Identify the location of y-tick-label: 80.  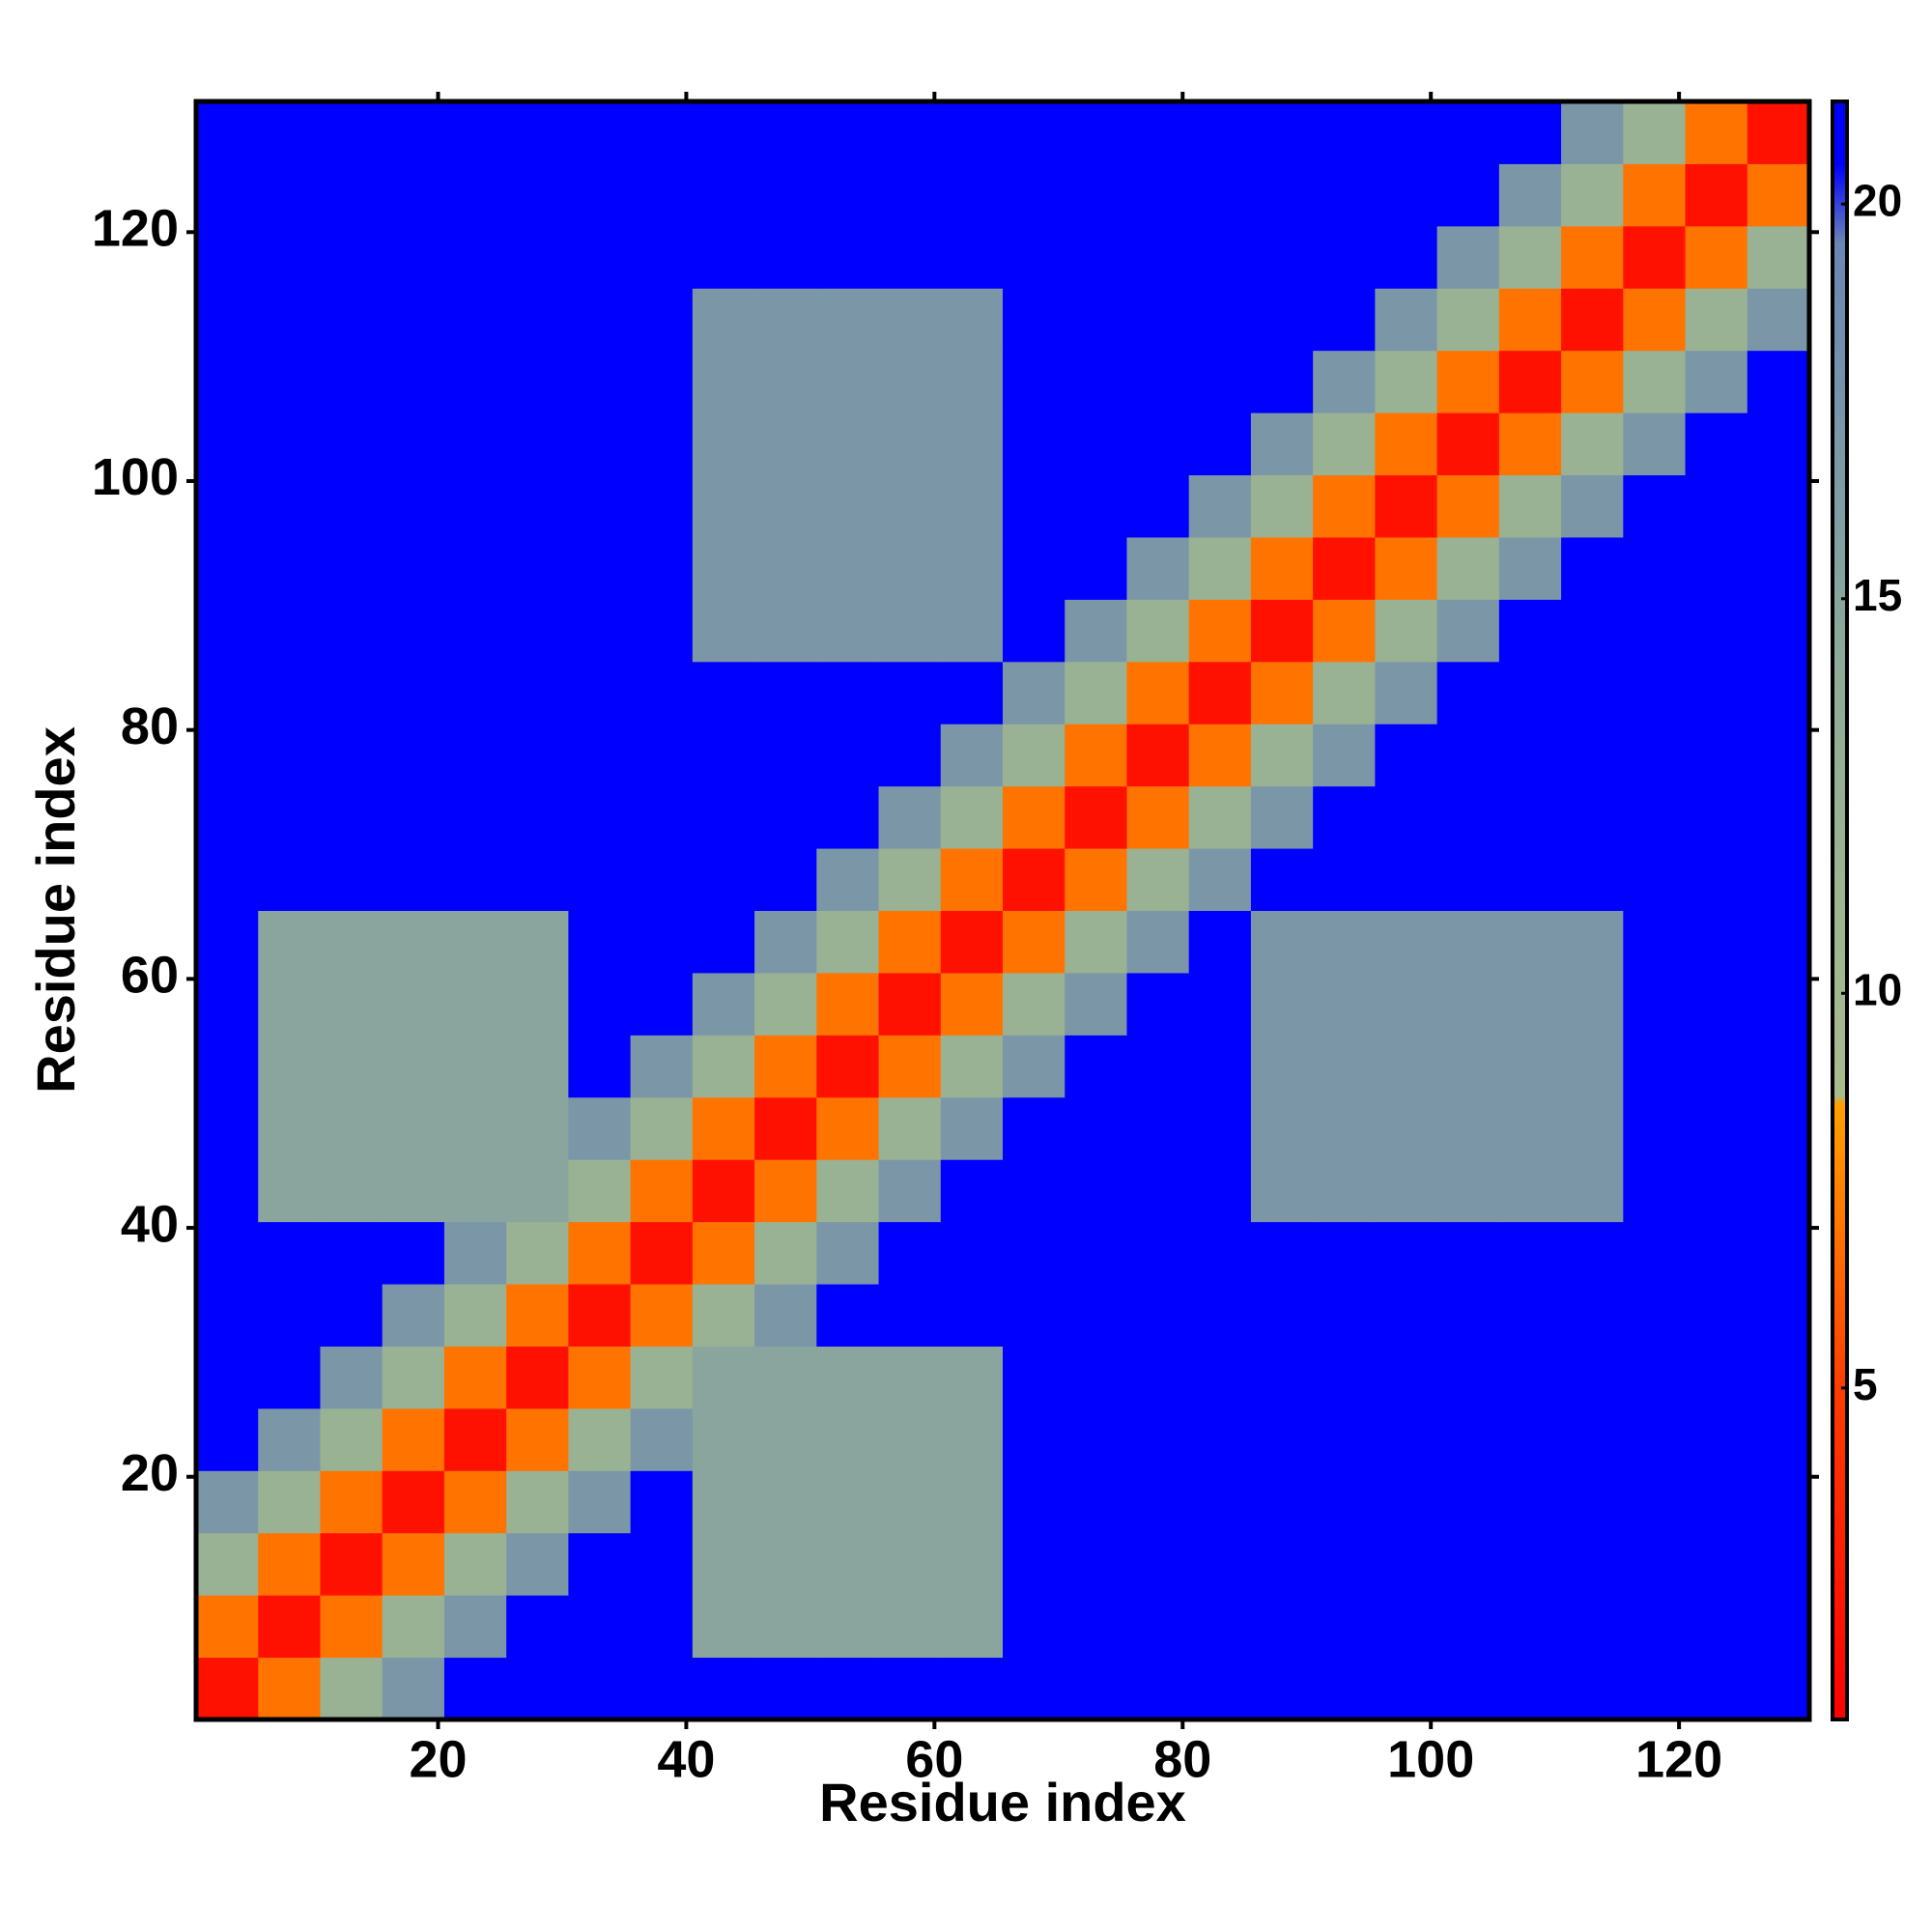
(150, 726).